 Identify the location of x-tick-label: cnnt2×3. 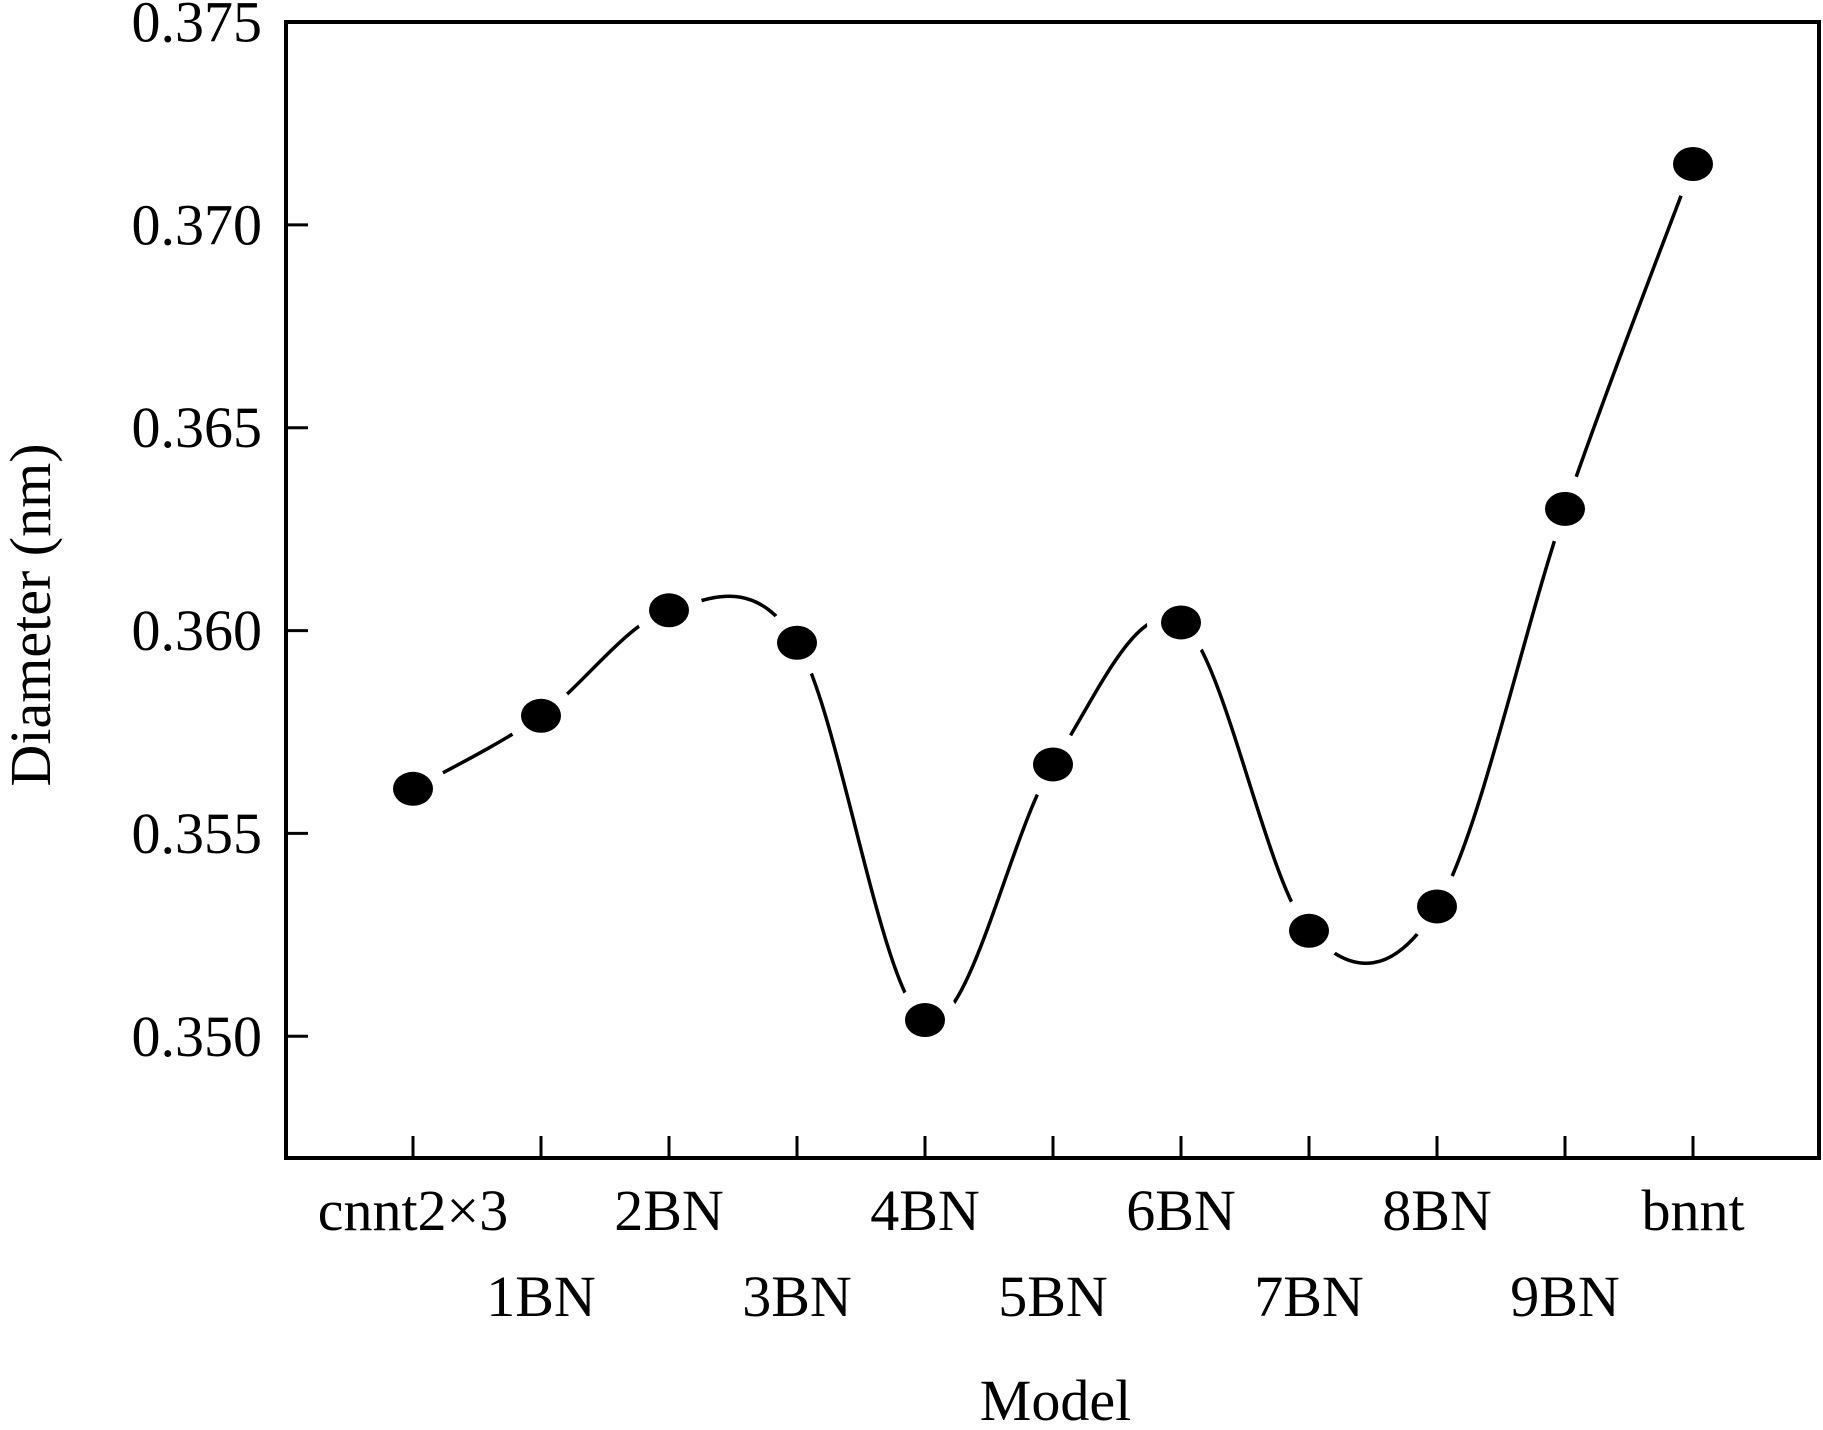
(413, 1210).